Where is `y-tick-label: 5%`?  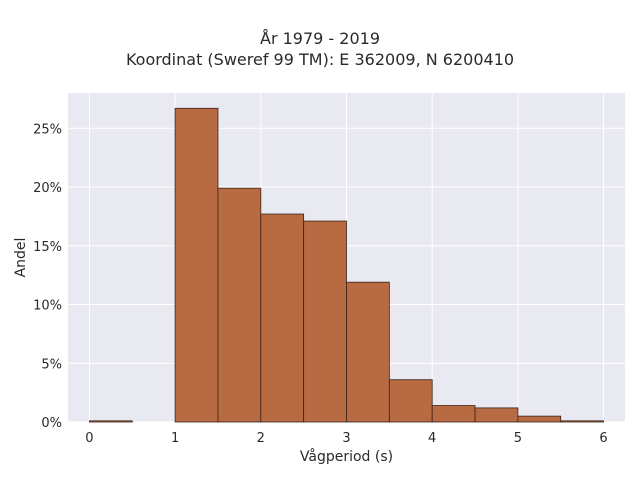 y-tick-label: 5% is located at coordinates (51, 364).